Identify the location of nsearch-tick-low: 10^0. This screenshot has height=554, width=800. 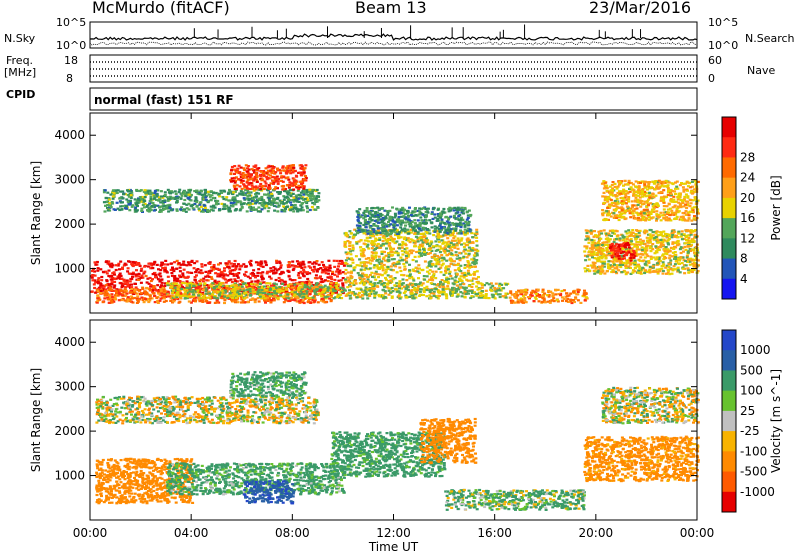
(723, 45).